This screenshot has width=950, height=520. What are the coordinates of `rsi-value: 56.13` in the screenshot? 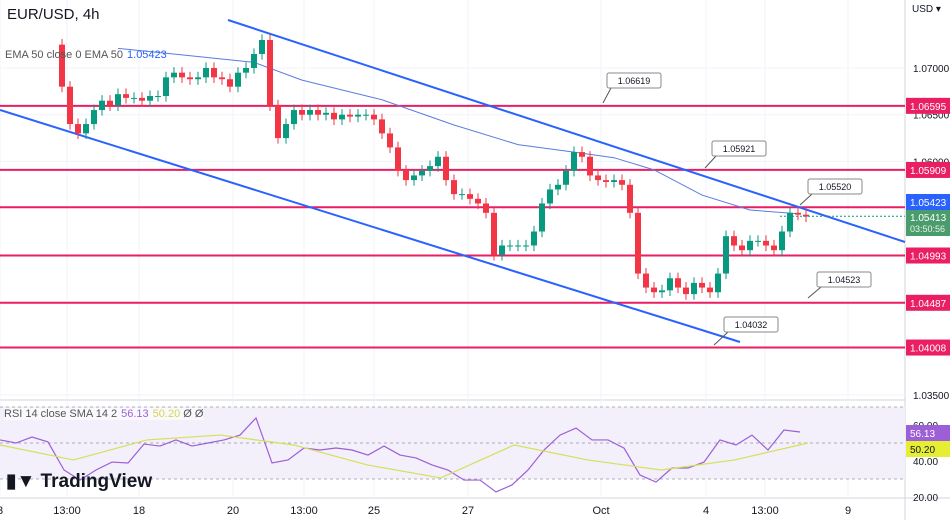 It's located at (135, 414).